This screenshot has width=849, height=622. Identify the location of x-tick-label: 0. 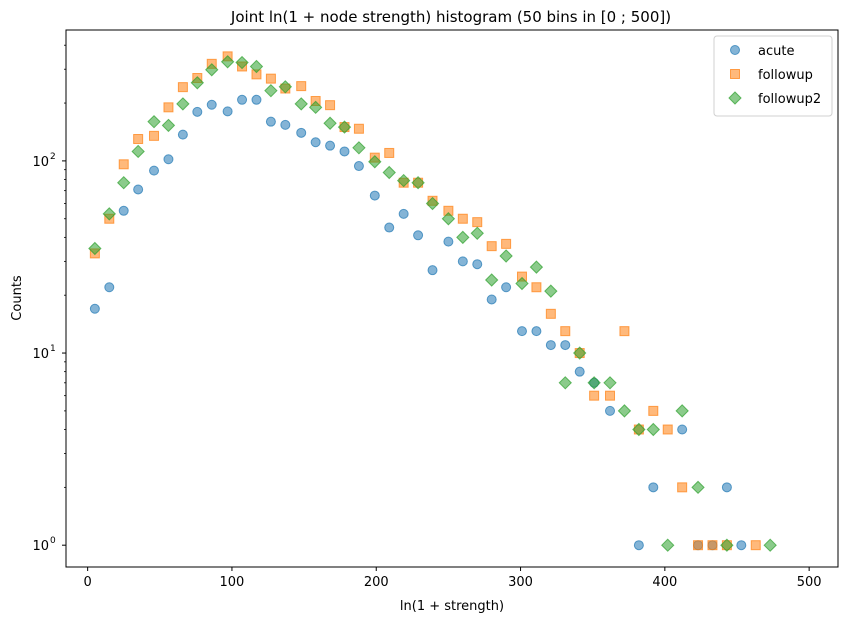
(88, 582).